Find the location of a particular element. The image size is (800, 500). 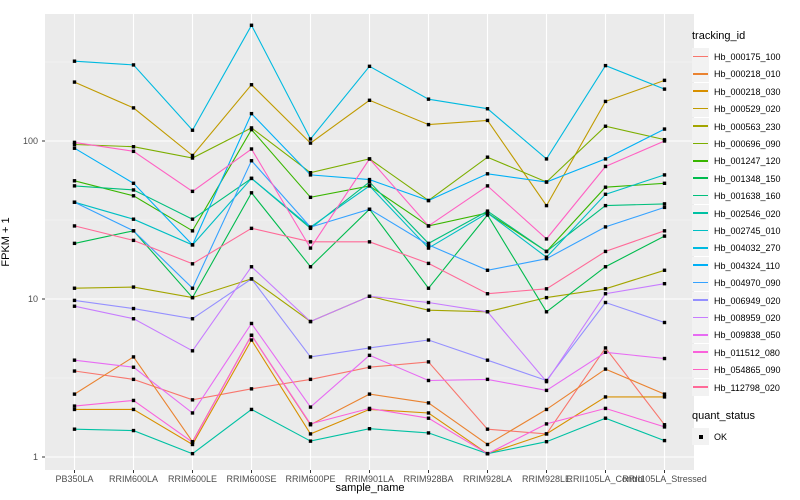

legend-title-quant-status: quant_status is located at coordinates (723, 416).